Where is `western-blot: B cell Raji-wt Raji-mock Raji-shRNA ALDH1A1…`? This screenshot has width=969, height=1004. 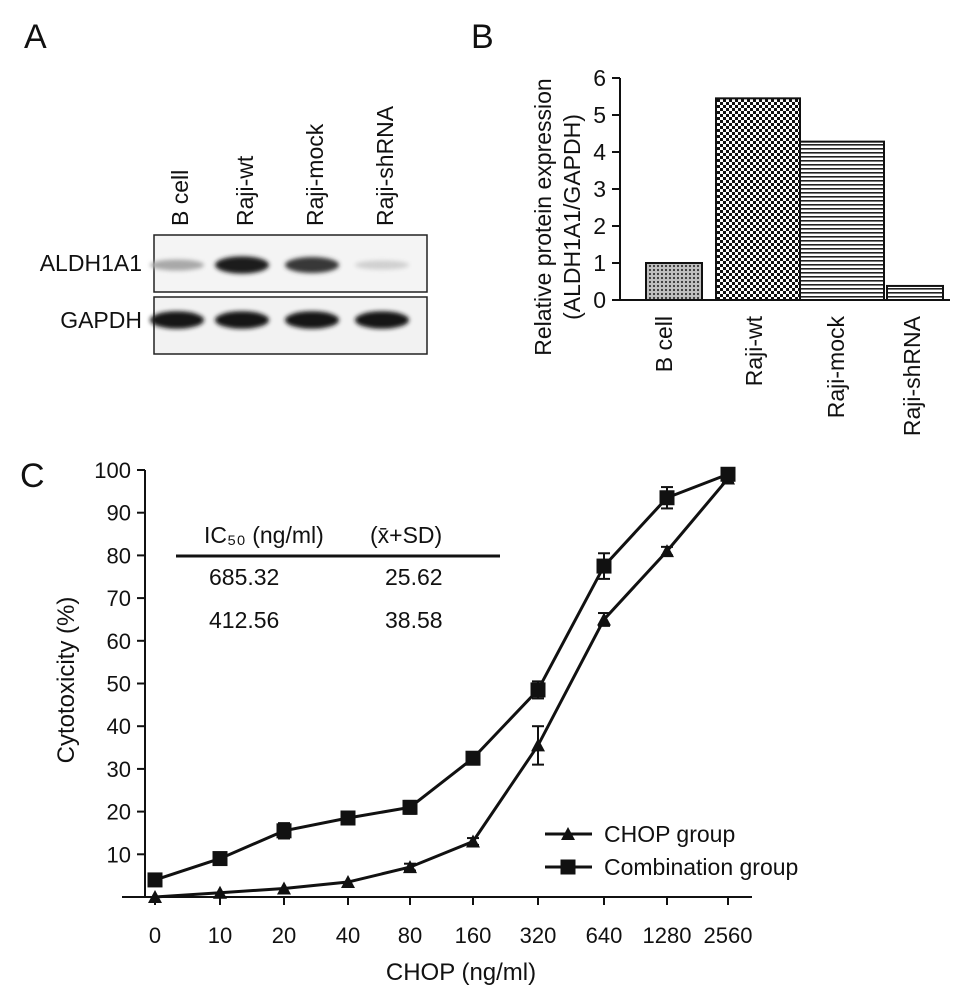
western-blot: B cell Raji-wt Raji-mock Raji-shRNA ALDH1A1… is located at coordinates (234, 230).